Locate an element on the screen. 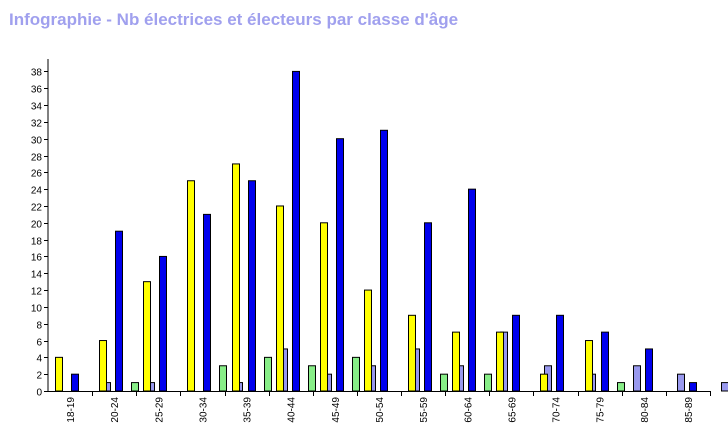 This screenshot has width=728, height=434. y-tick-label: 14 is located at coordinates (37, 275).